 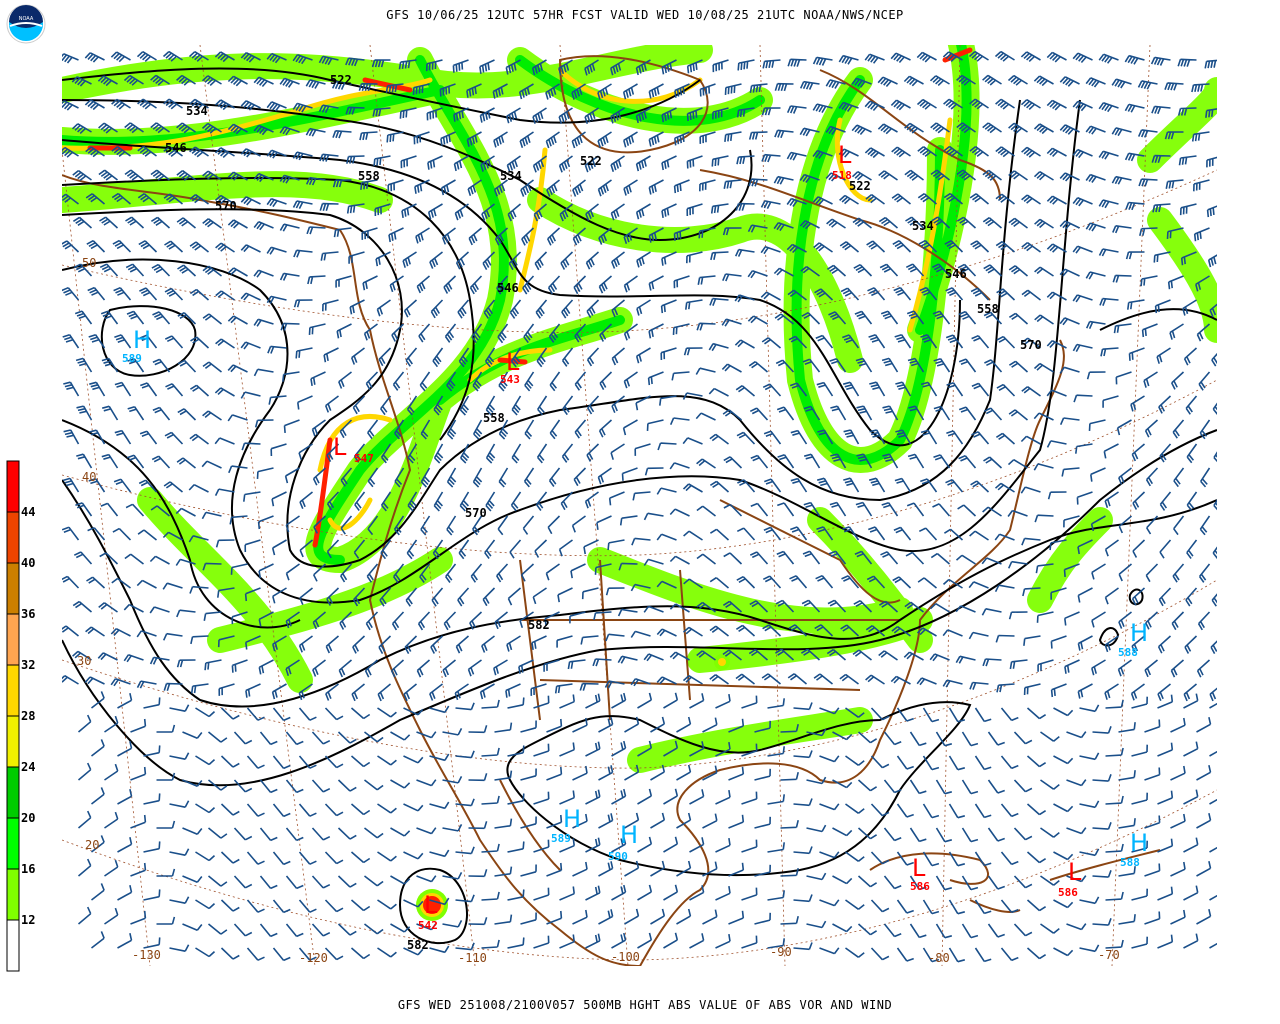 What do you see at coordinates (26, 24) in the screenshot?
I see `noaa-logo: NOAA` at bounding box center [26, 24].